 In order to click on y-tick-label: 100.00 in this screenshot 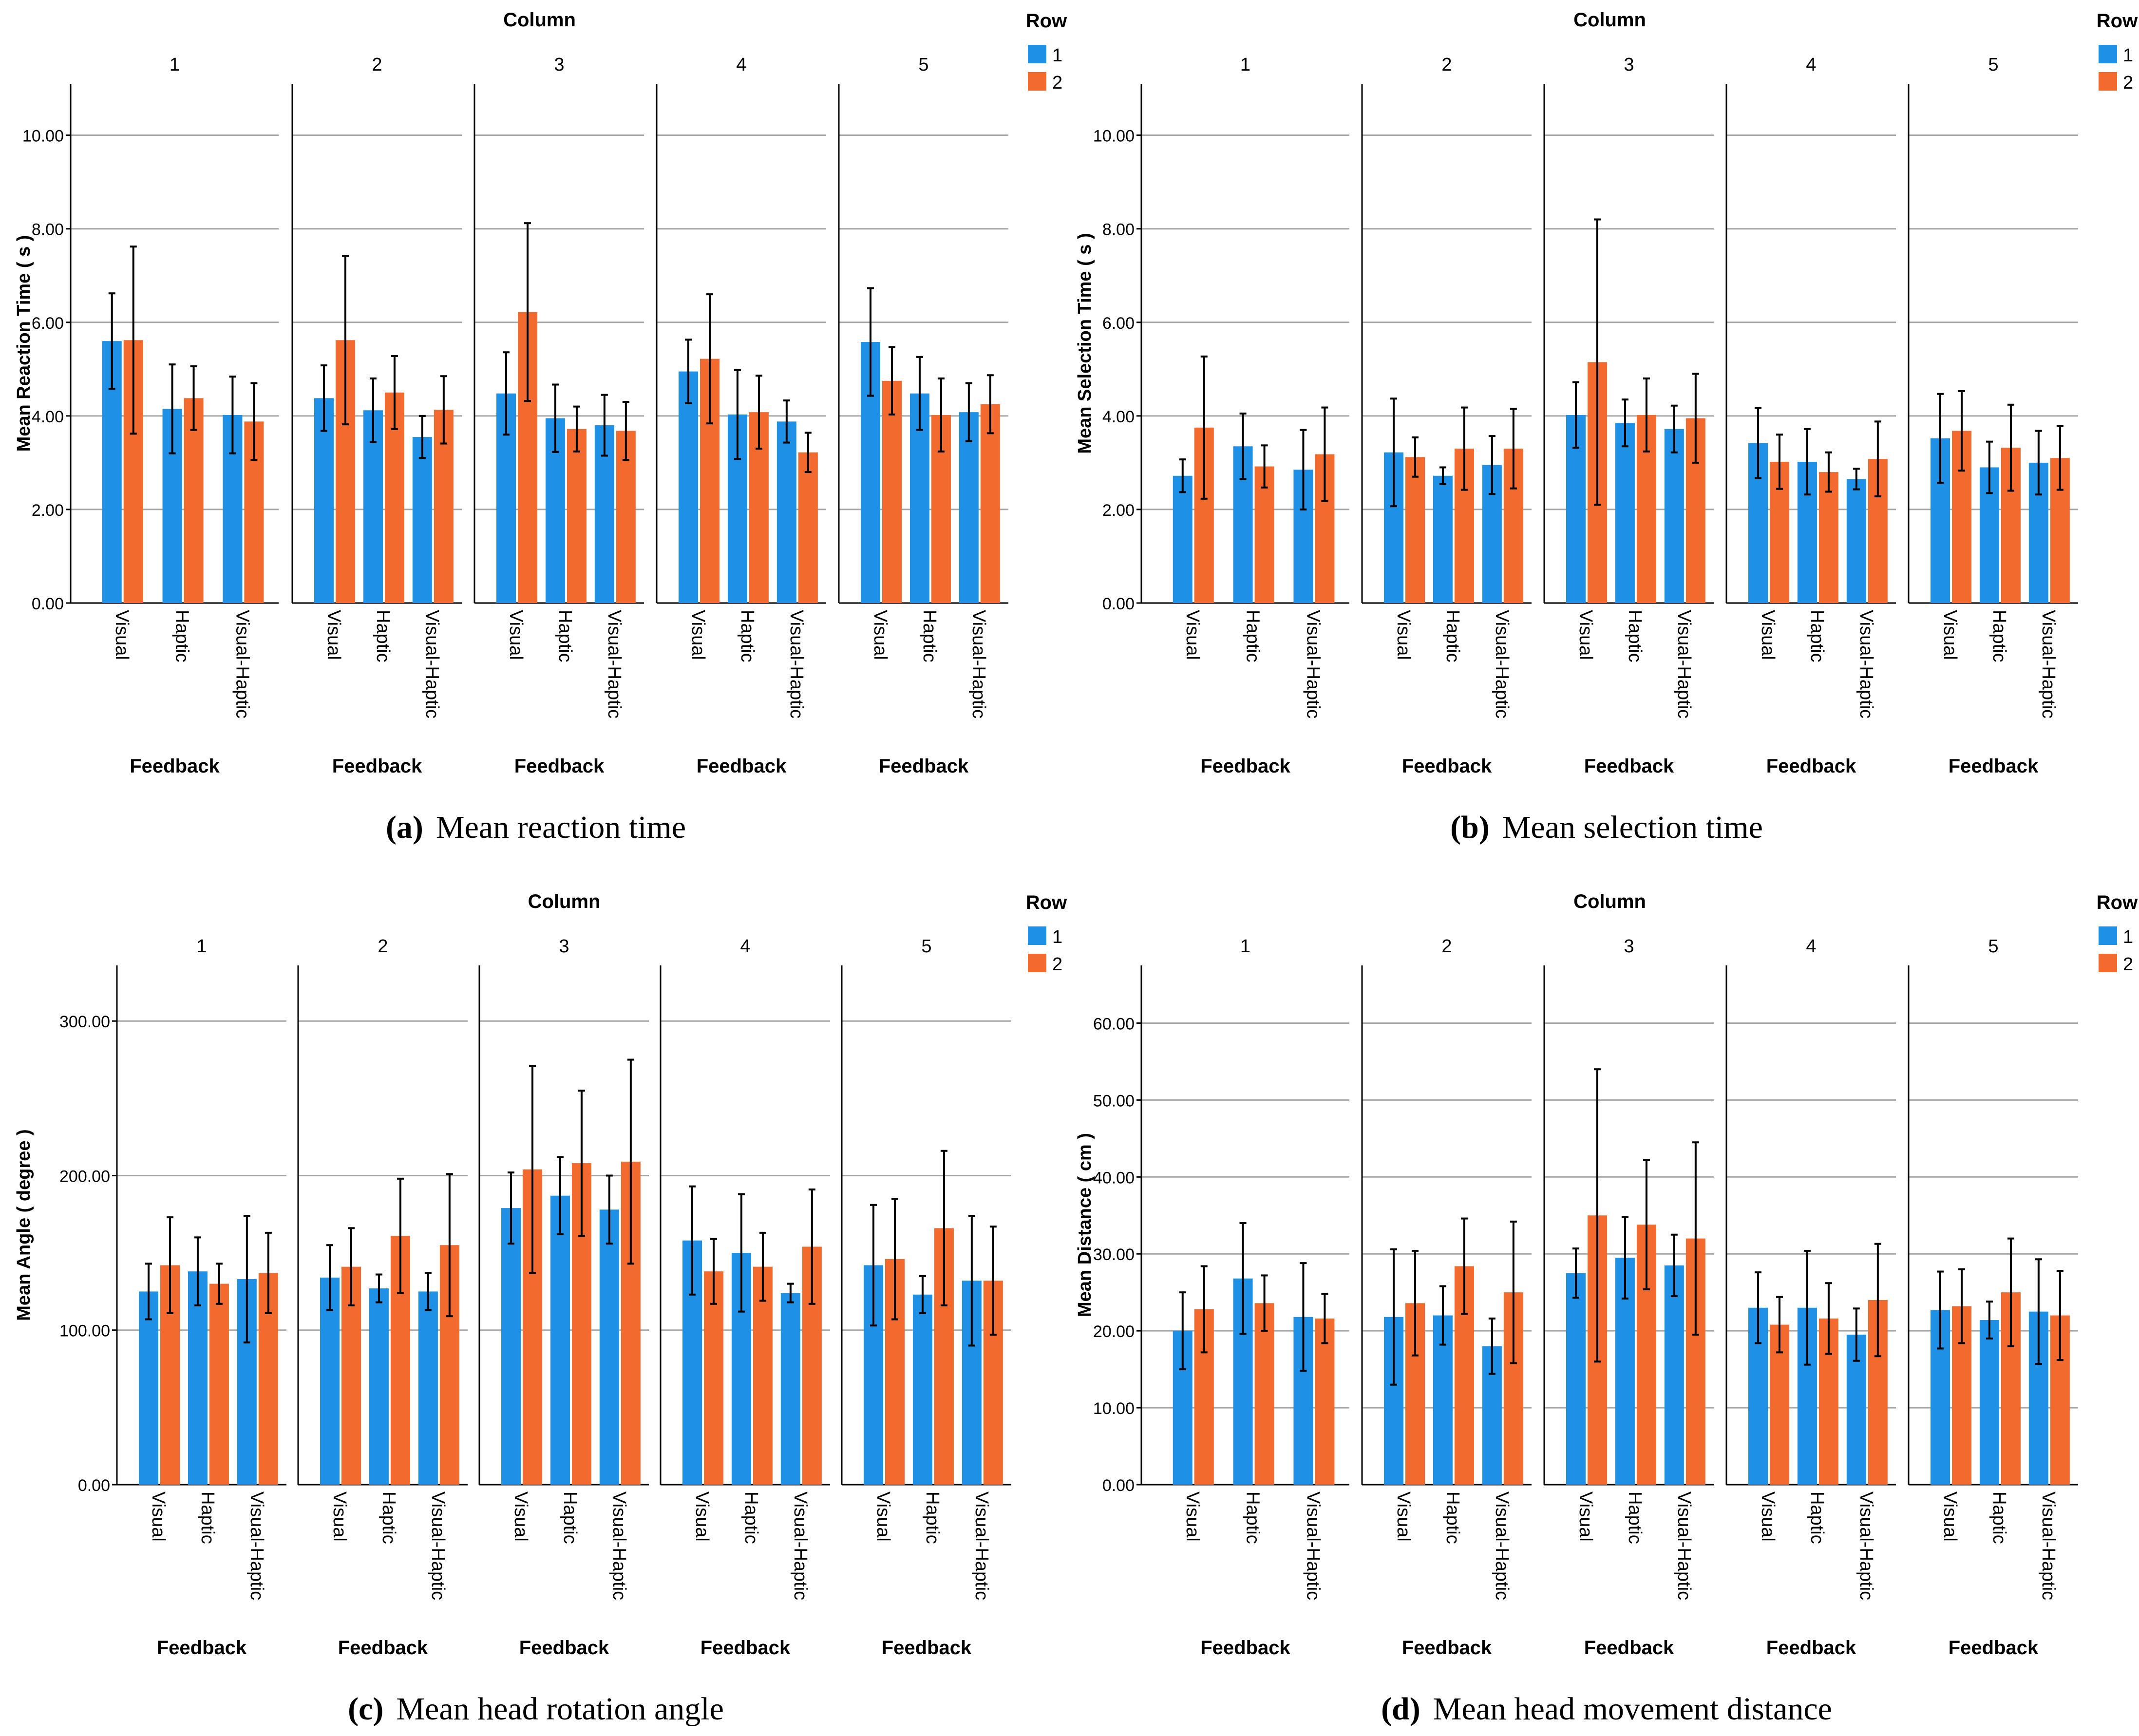, I will do `click(84, 1331)`.